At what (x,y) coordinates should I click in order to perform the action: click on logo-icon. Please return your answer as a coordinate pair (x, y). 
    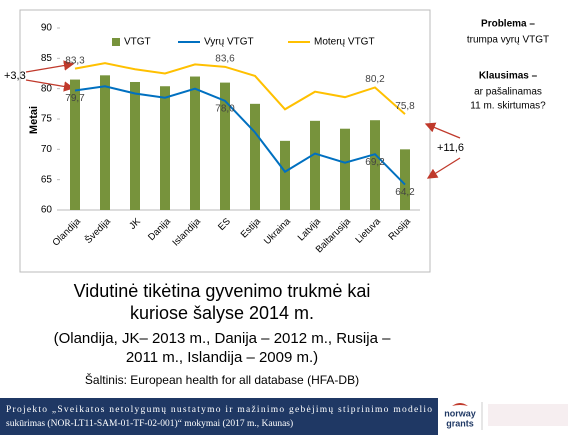
    Looking at the image, I should click on (460, 404).